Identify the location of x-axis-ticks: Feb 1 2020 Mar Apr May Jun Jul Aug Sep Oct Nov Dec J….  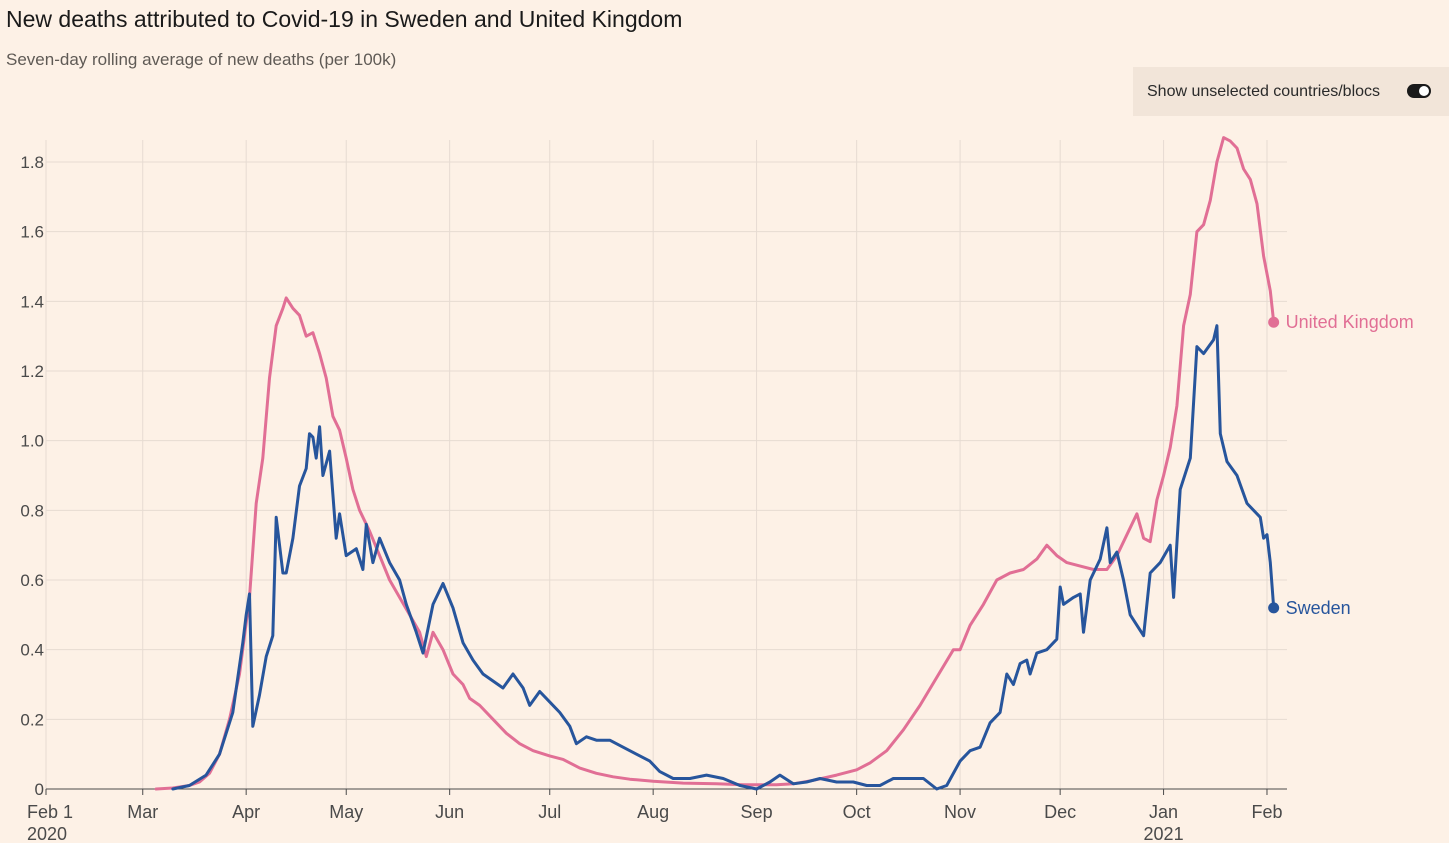
(654, 822).